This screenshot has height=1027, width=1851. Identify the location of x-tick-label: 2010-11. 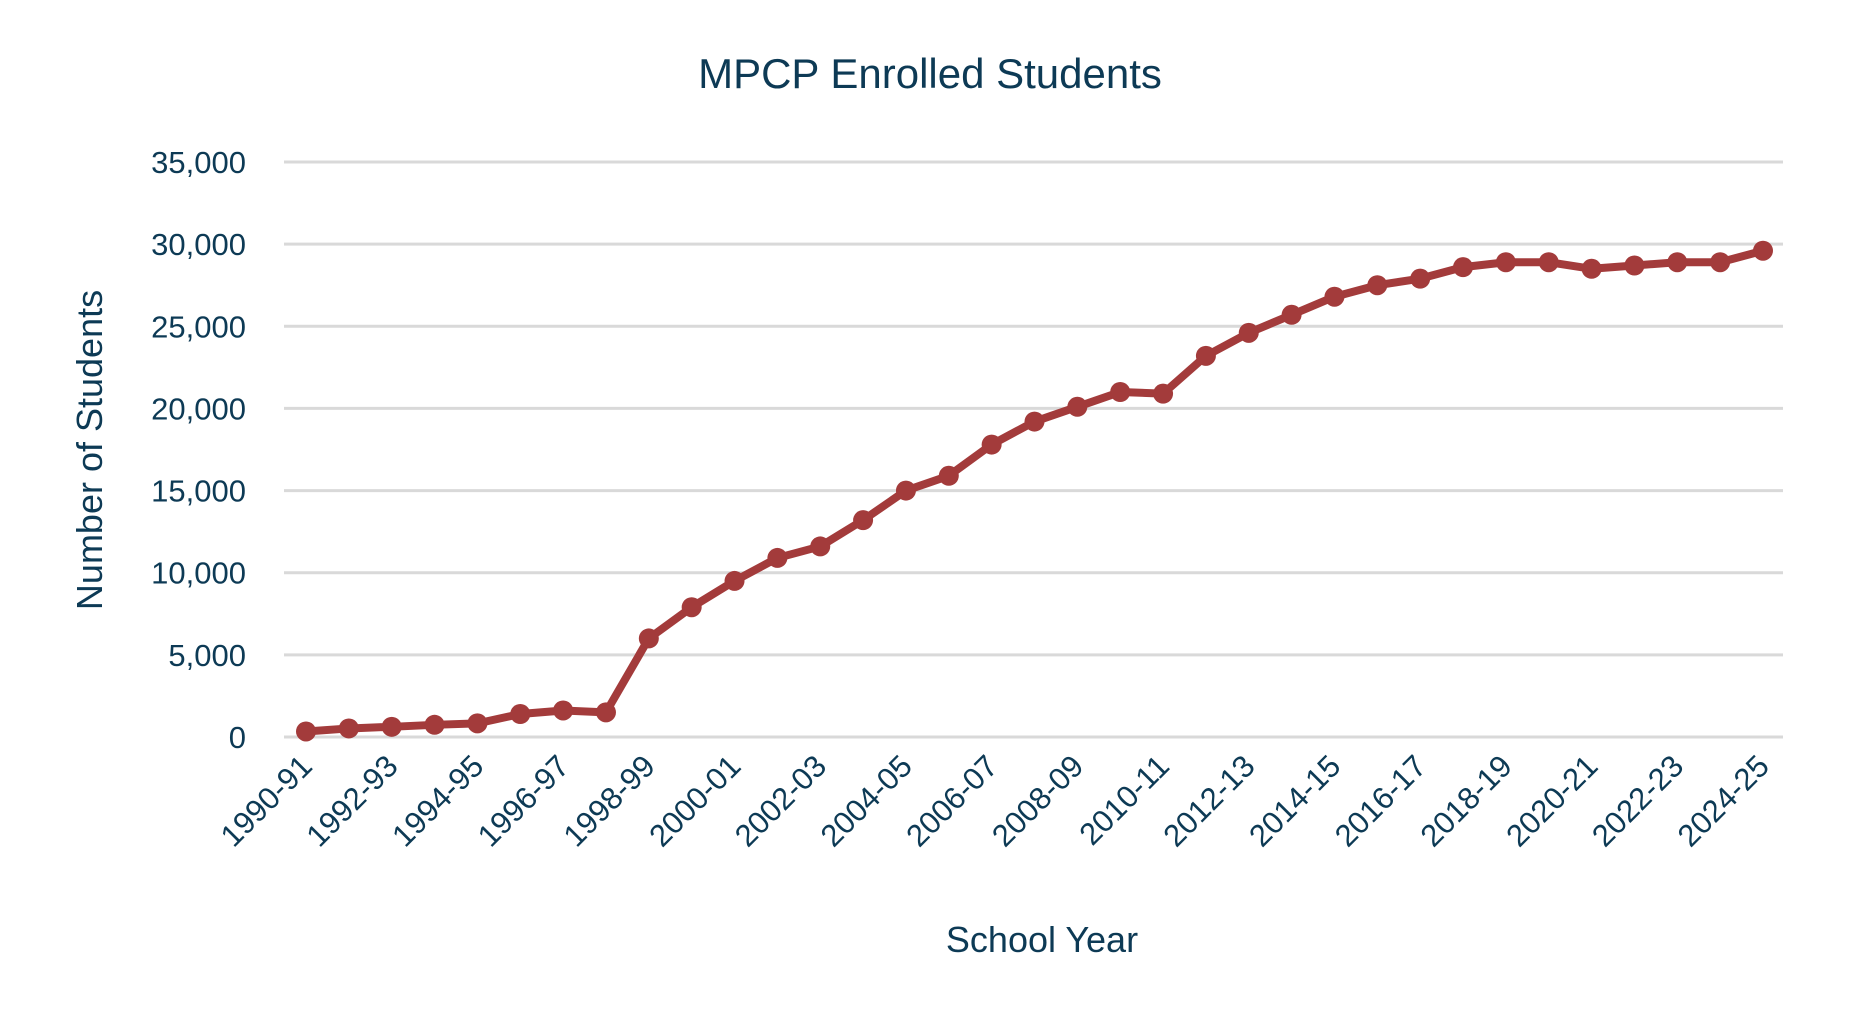
(1124, 800).